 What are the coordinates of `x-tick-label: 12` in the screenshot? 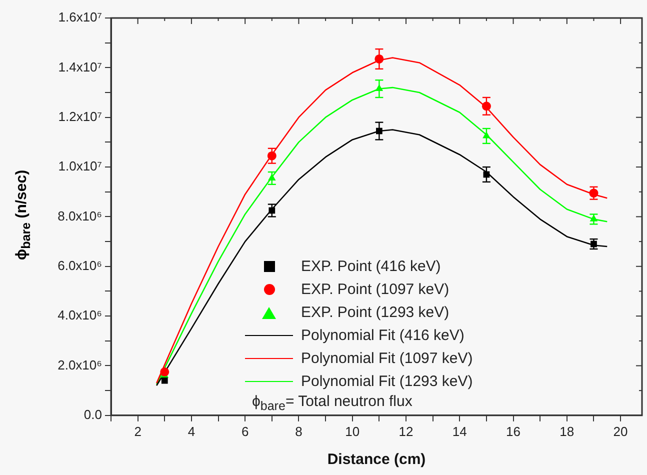 It's located at (406, 431).